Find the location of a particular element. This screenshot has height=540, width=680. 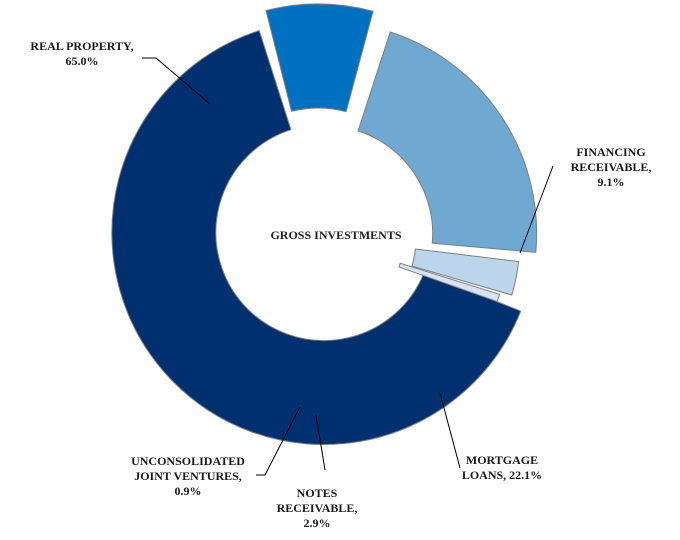

label-line: LOANS, 22.1% is located at coordinates (502, 475).